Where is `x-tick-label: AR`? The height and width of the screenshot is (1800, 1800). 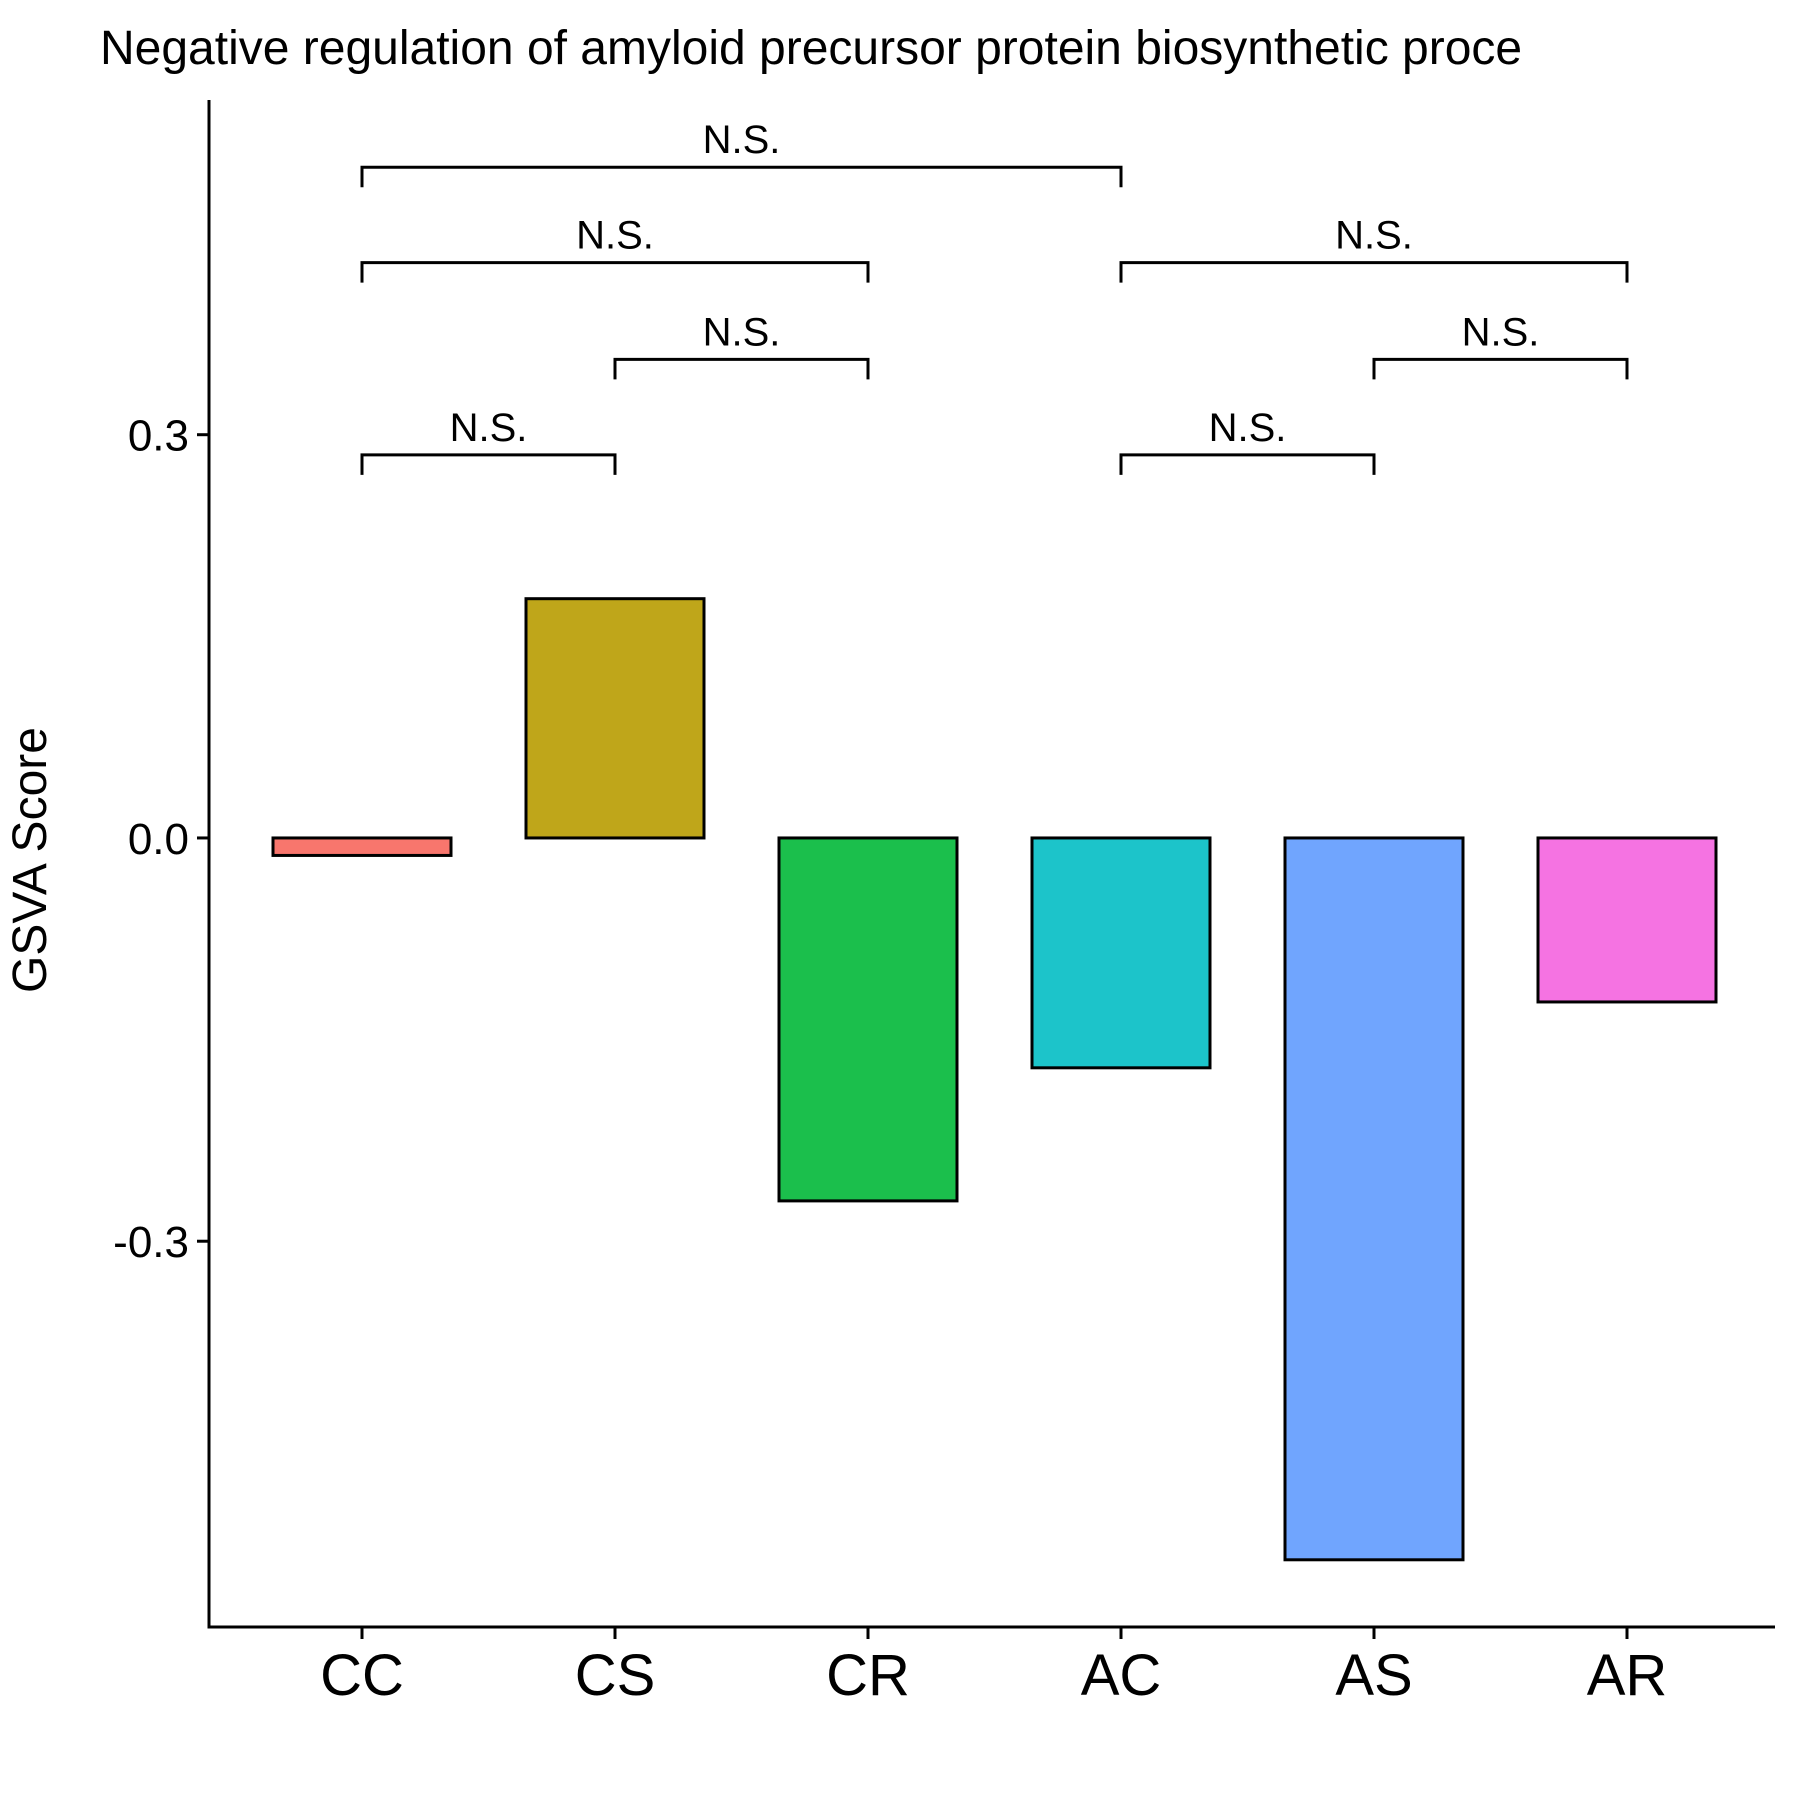 x-tick-label: AR is located at coordinates (1627, 1675).